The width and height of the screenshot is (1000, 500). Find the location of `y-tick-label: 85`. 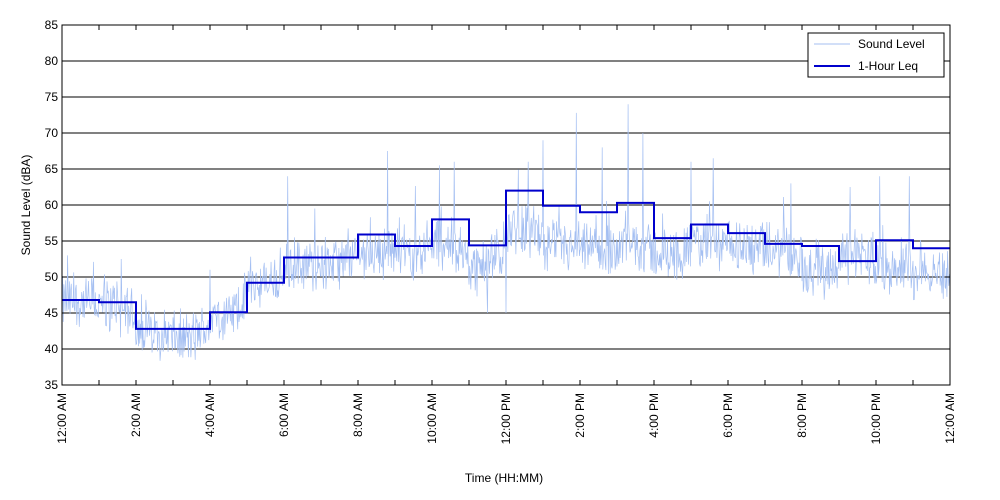

y-tick-label: 85 is located at coordinates (52, 25).